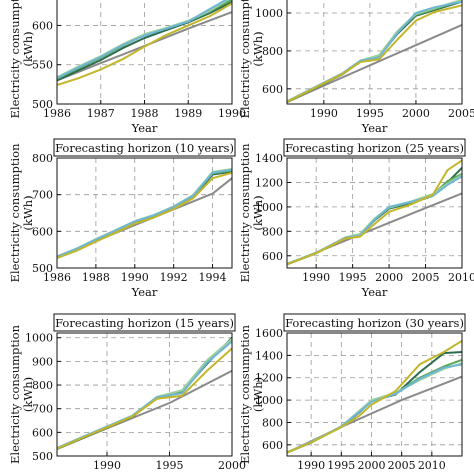 This screenshot has width=474, height=474. Describe the element at coordinates (101, 113) in the screenshot. I see `x-tick-label: 1987` at that location.